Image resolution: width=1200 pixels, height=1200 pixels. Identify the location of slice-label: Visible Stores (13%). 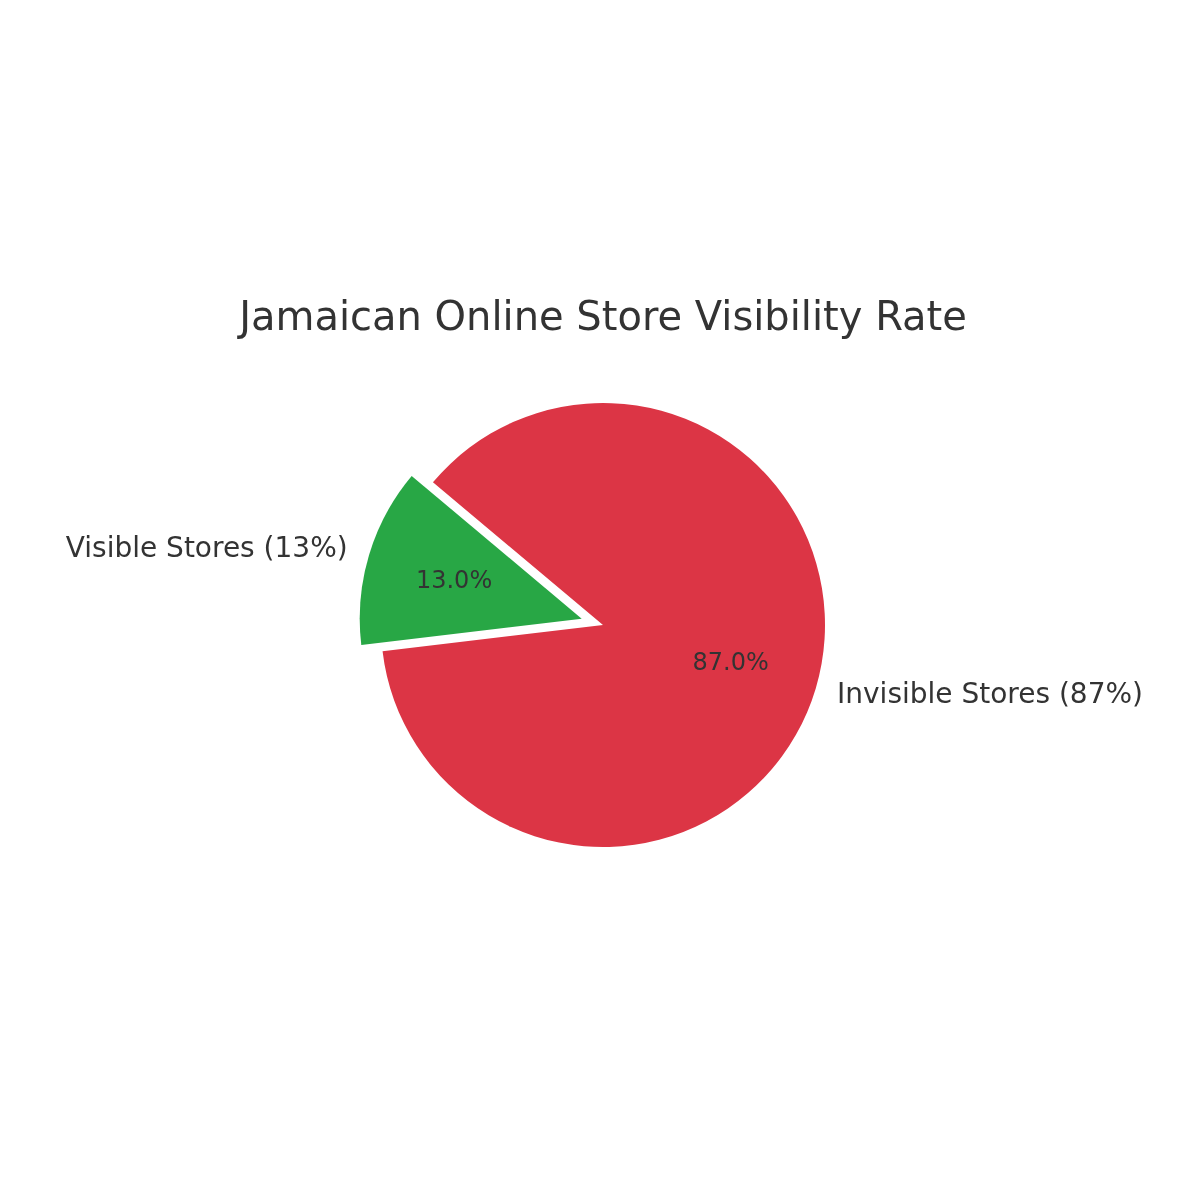
(206, 547).